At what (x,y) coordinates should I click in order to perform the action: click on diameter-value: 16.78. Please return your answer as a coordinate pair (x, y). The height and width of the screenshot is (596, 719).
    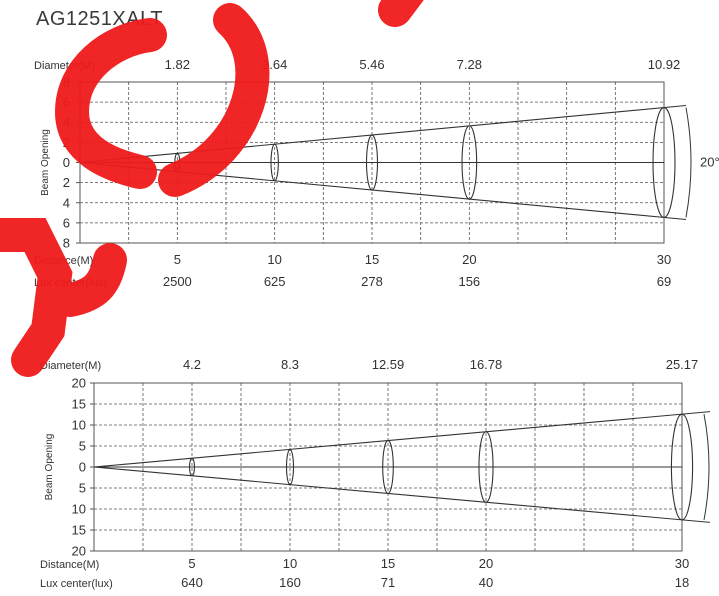
    Looking at the image, I should click on (486, 364).